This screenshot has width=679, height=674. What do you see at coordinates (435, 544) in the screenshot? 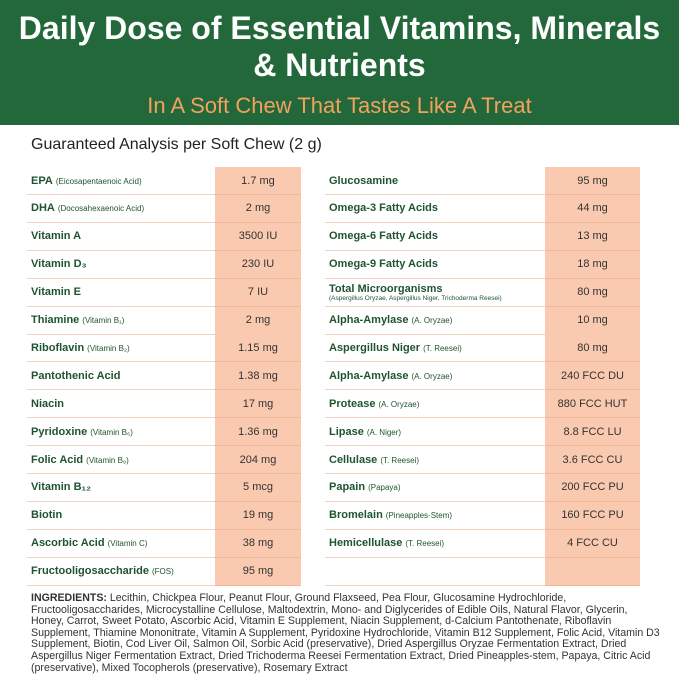
I see `row-name: Hemicellulase (T. Reesei)` at bounding box center [435, 544].